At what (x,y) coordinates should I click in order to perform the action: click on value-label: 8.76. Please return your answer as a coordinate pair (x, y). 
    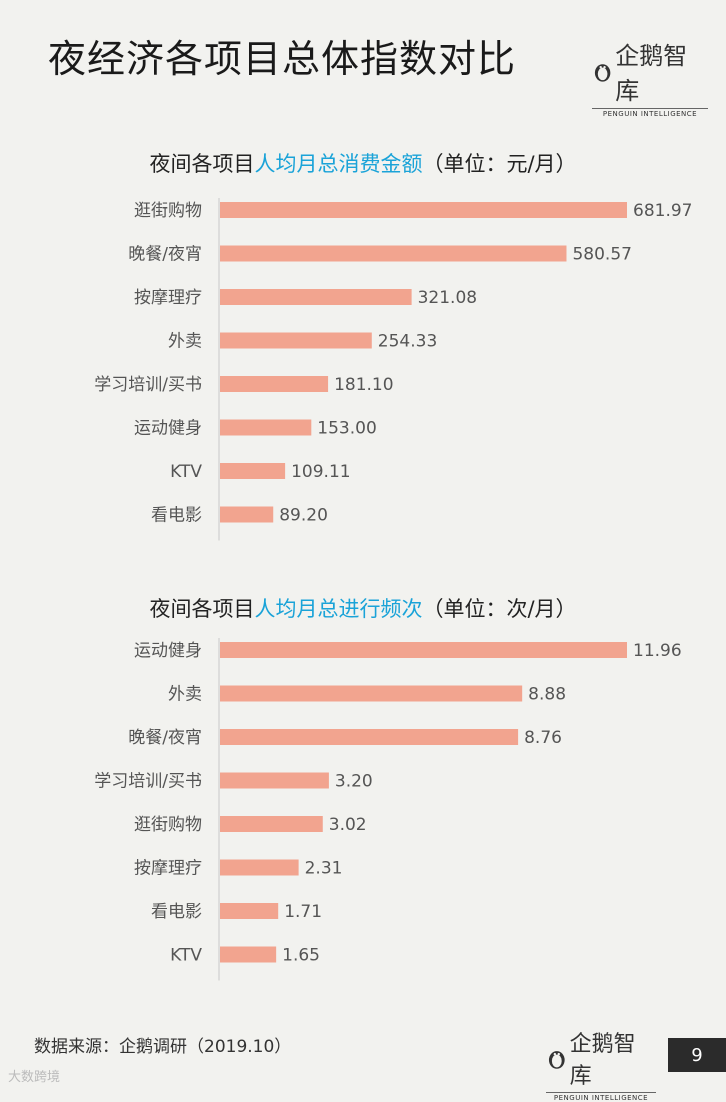
    Looking at the image, I should click on (543, 738).